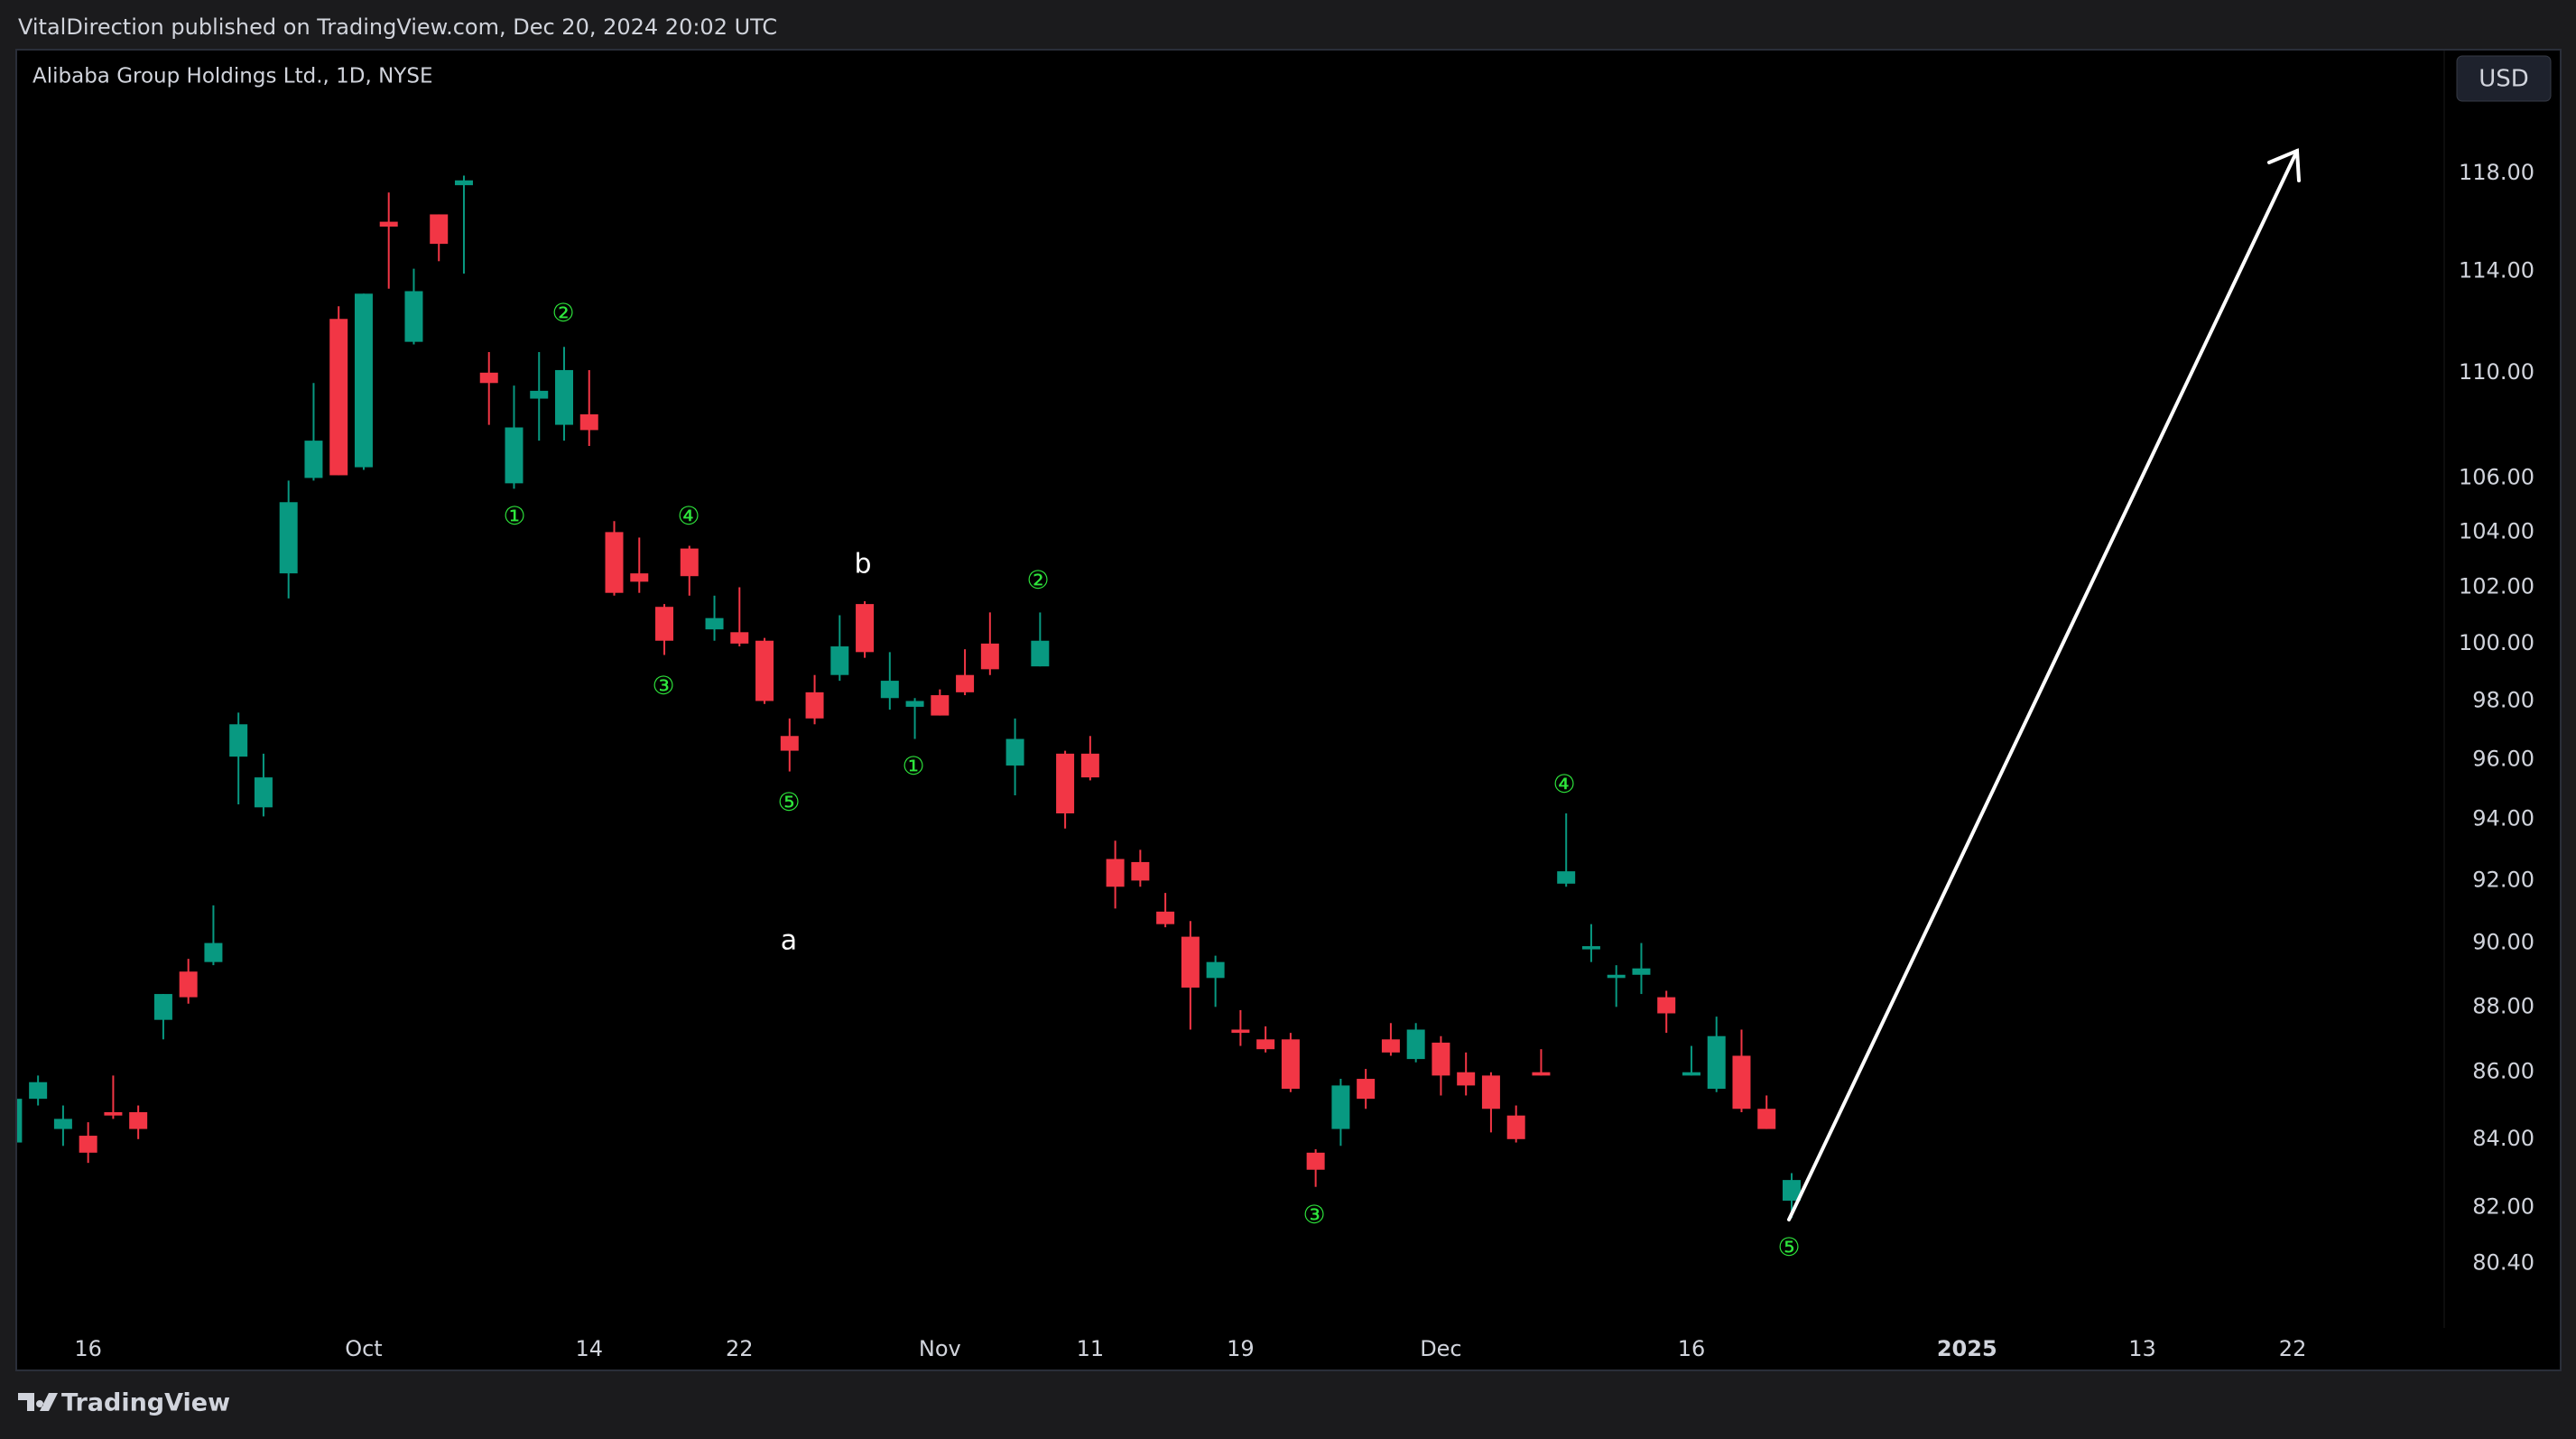  Describe the element at coordinates (2503, 818) in the screenshot. I see `y-tick-label: 94.00` at that location.